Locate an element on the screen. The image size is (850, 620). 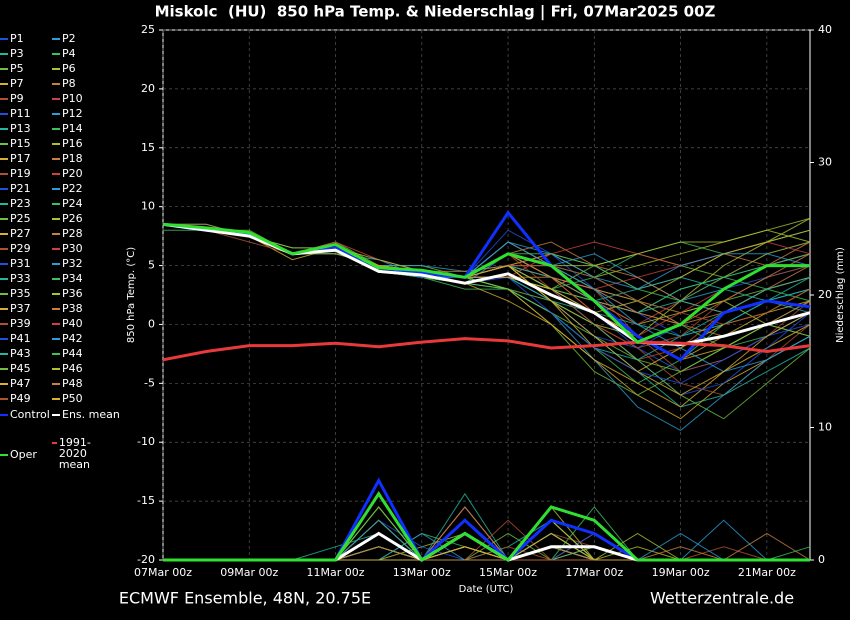
legend-label: P8 is located at coordinates (69, 83).